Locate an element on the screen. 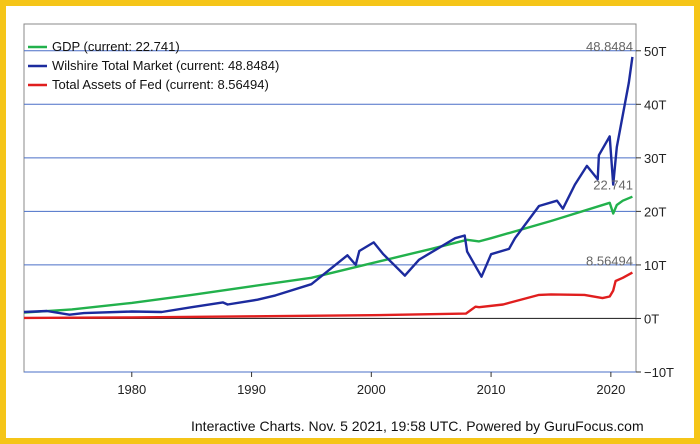  x-tick-label: 2020 is located at coordinates (610, 389).